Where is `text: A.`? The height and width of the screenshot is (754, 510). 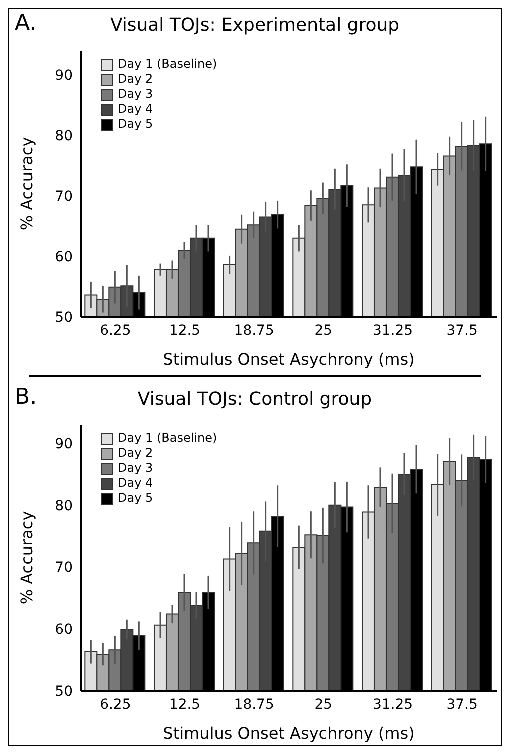 text: A. is located at coordinates (26, 23).